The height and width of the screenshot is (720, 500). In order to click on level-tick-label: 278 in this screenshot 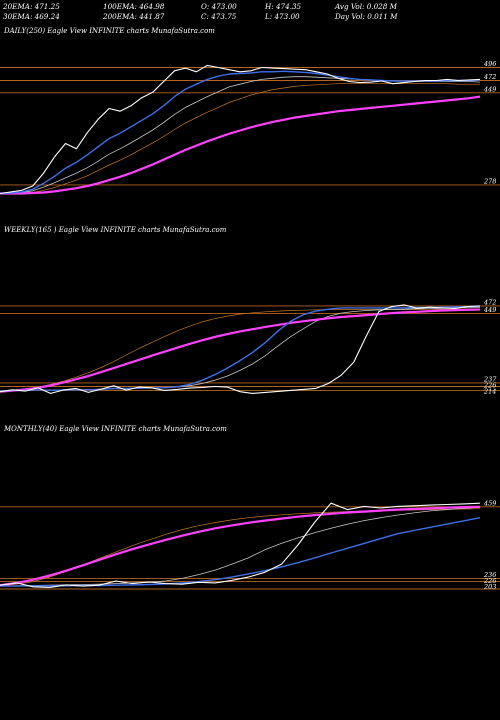, I will do `click(489, 181)`.